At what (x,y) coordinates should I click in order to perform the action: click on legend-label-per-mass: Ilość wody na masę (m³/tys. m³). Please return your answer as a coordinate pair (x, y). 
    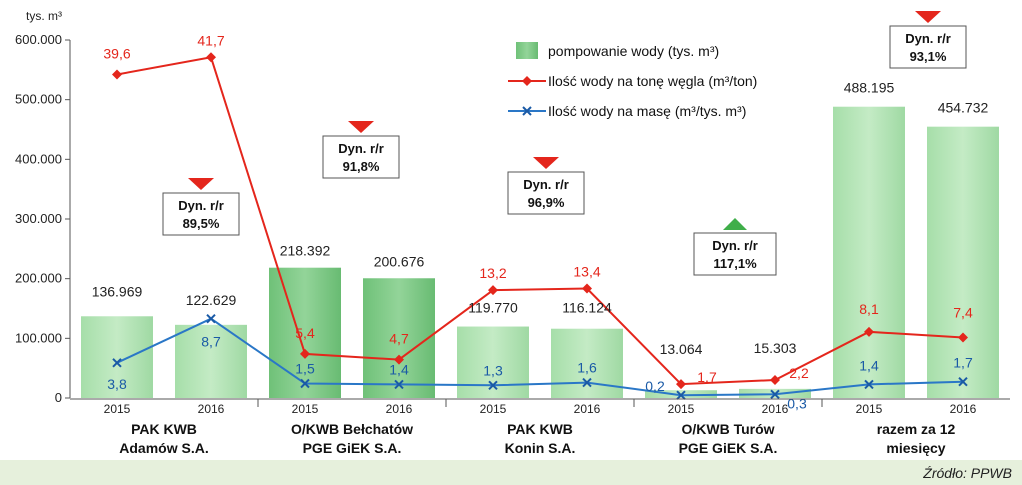
    Looking at the image, I should click on (647, 111).